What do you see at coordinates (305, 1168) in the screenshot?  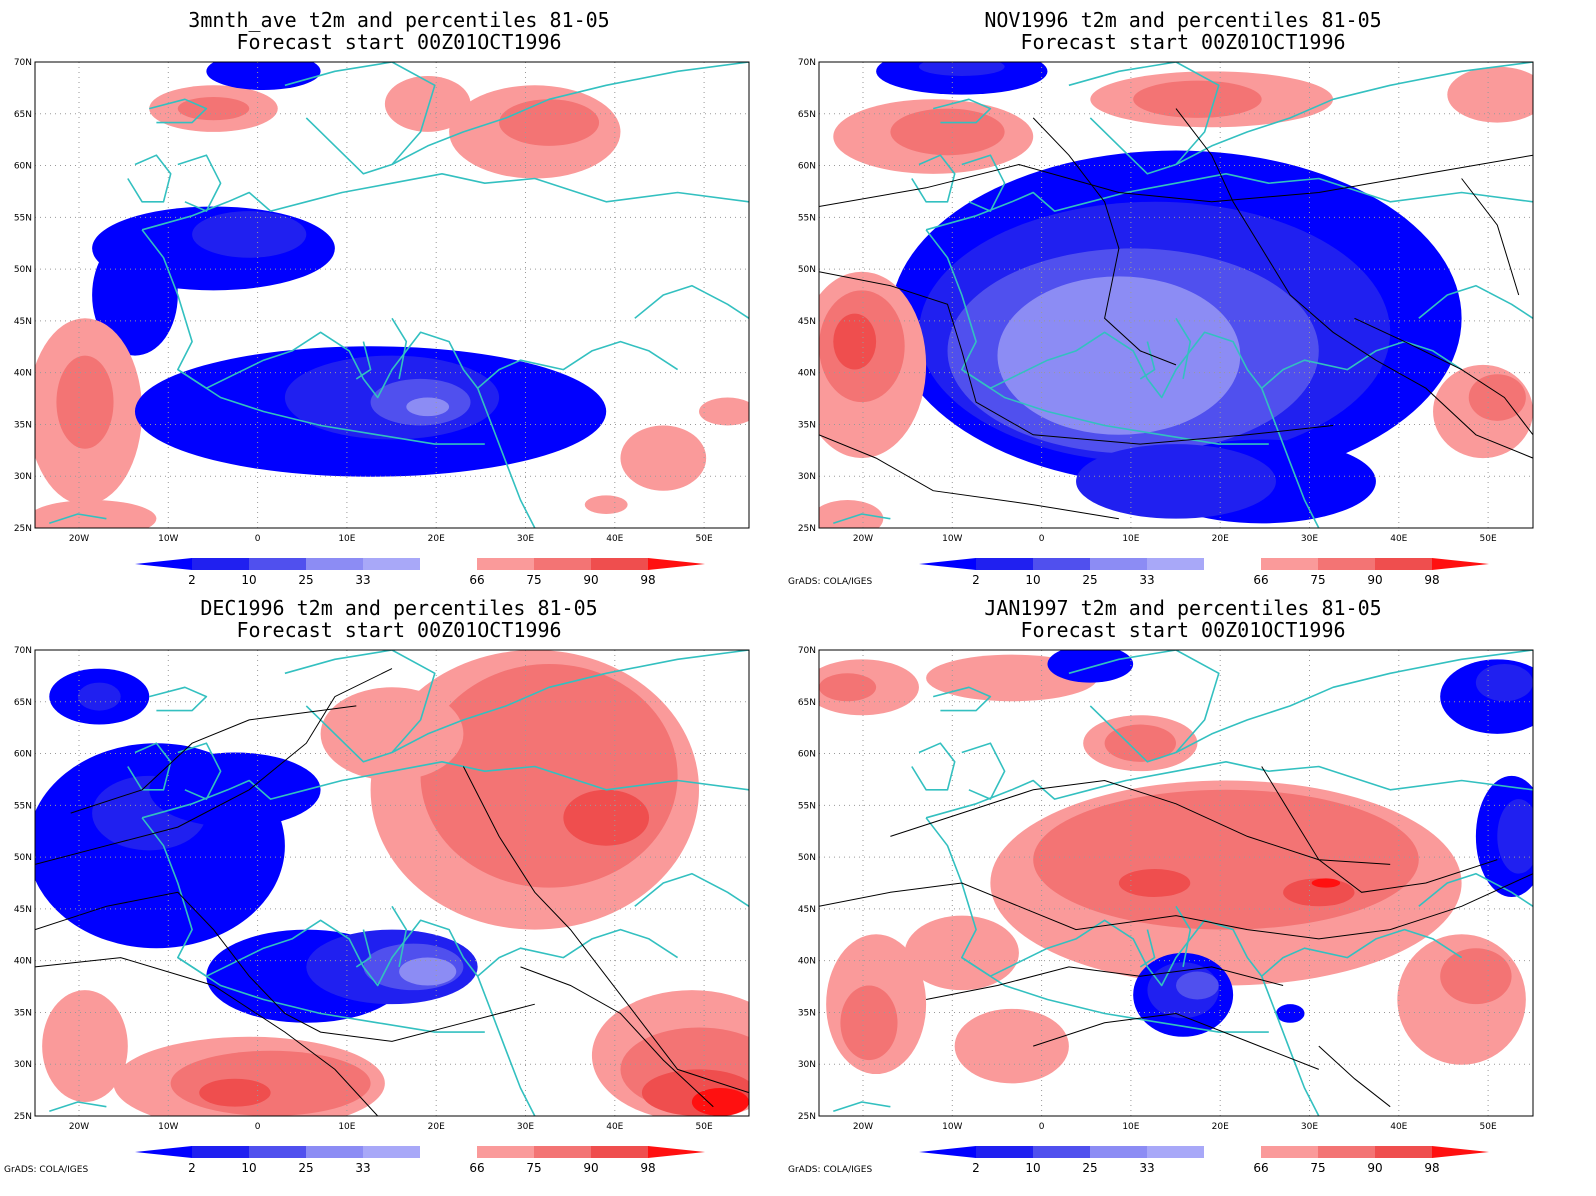 I see `colorbar-label: 25` at bounding box center [305, 1168].